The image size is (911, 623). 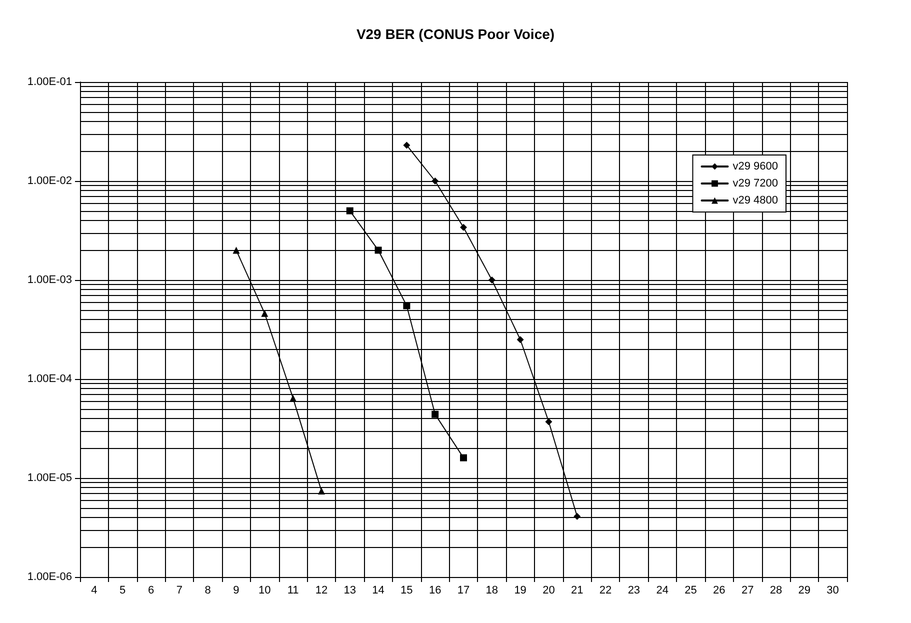 What do you see at coordinates (662, 590) in the screenshot?
I see `x-tick-label: 24` at bounding box center [662, 590].